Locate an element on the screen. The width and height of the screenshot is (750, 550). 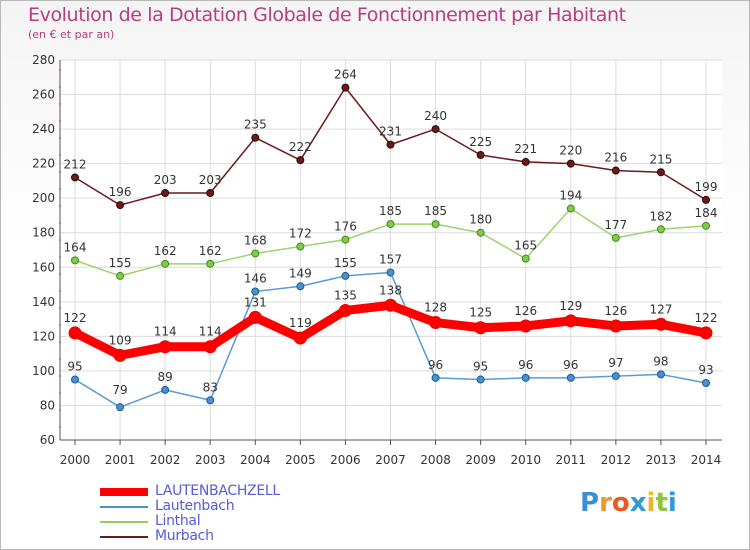
data-label: 240 is located at coordinates (435, 116).